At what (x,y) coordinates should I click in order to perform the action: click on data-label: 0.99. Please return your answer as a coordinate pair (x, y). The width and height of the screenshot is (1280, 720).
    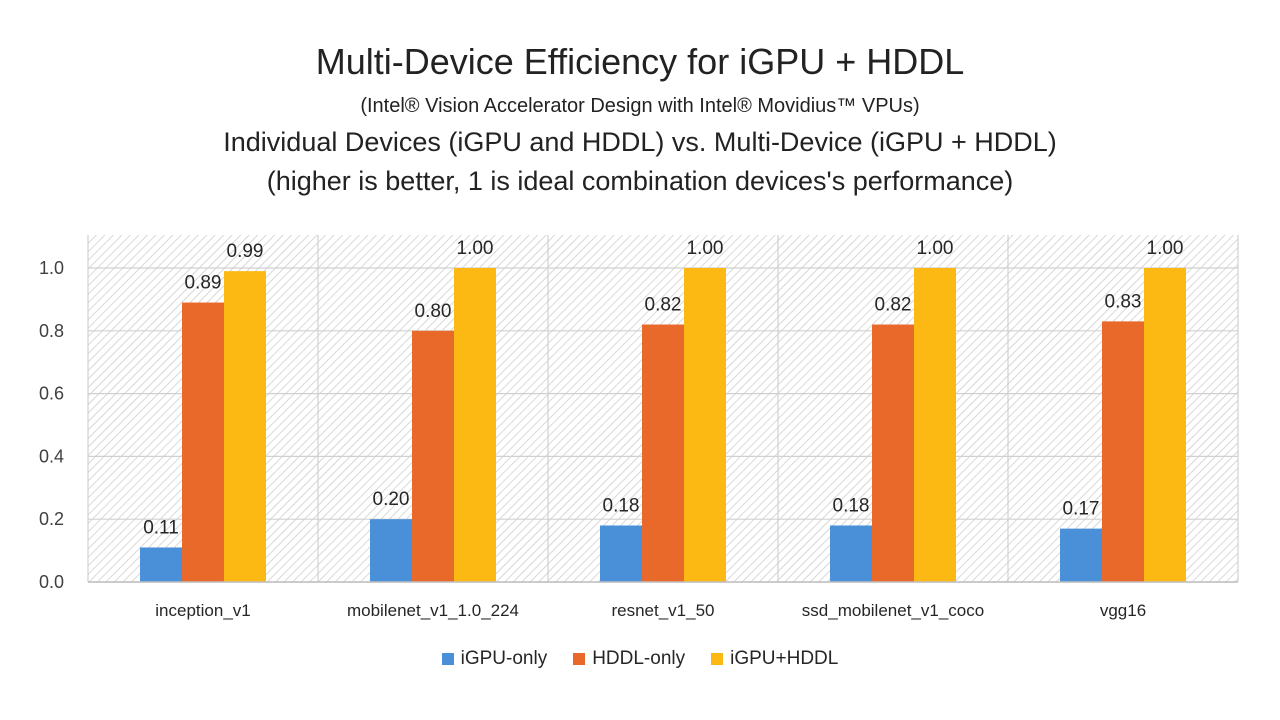
    Looking at the image, I should click on (245, 251).